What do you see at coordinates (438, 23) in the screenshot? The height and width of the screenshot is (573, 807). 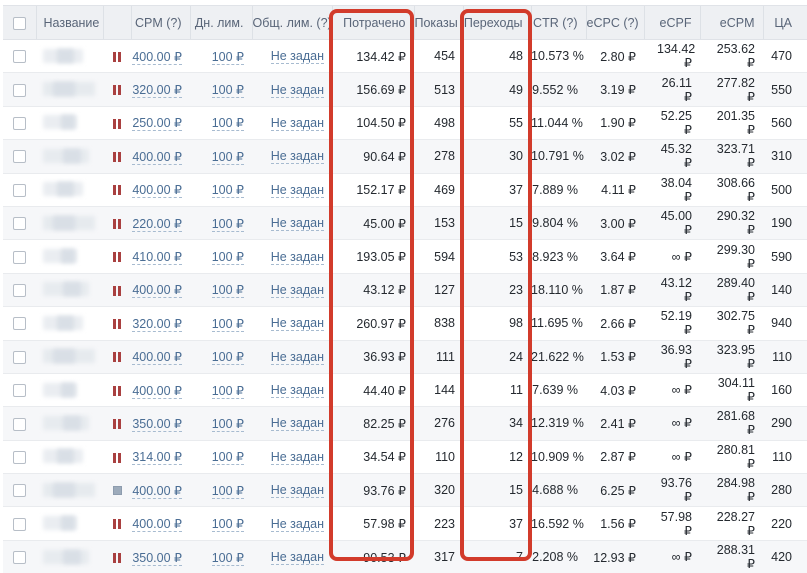 I see `column-header-impressions: Показы` at bounding box center [438, 23].